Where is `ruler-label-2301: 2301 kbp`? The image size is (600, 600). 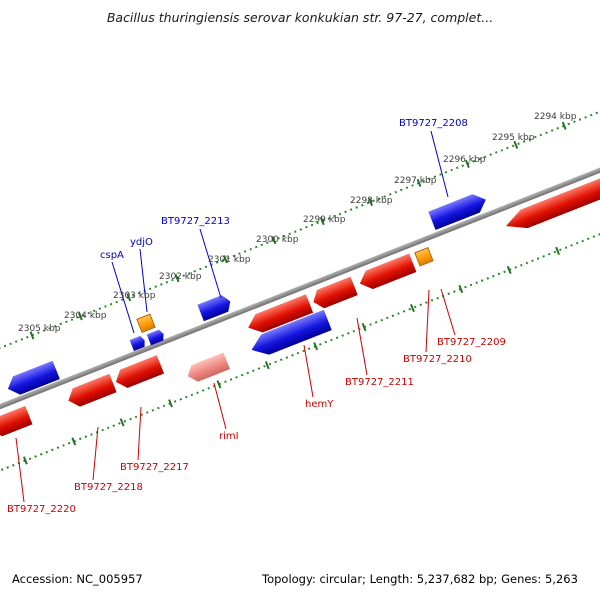
ruler-label-2301: 2301 kbp is located at coordinates (229, 260).